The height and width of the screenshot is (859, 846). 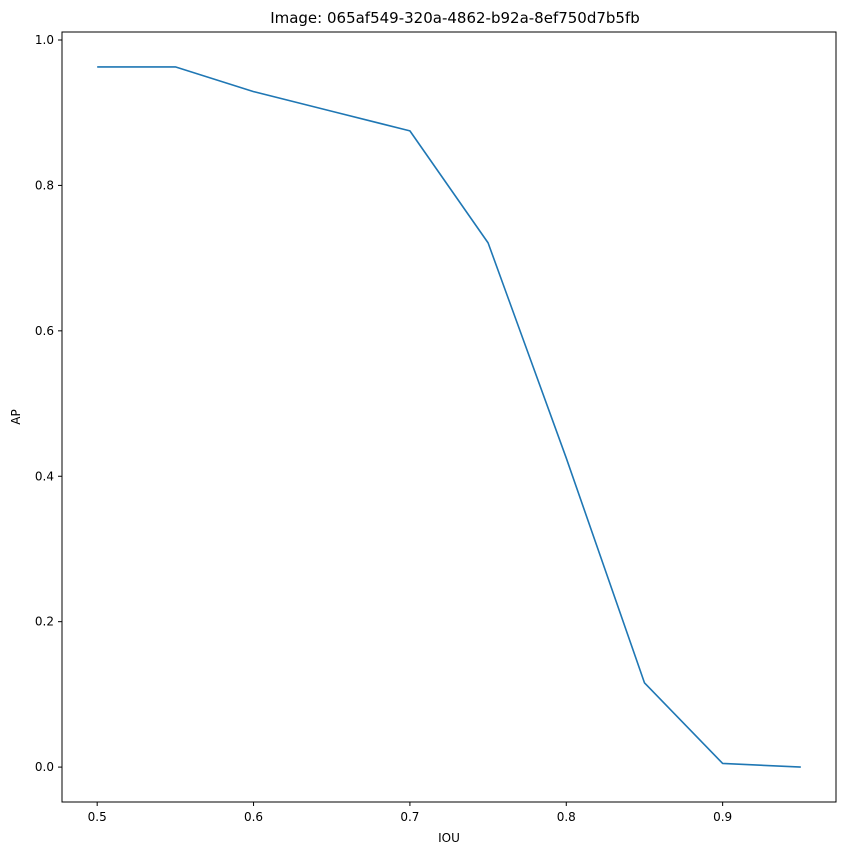 What do you see at coordinates (44, 767) in the screenshot?
I see `y-tick-label: 0.0` at bounding box center [44, 767].